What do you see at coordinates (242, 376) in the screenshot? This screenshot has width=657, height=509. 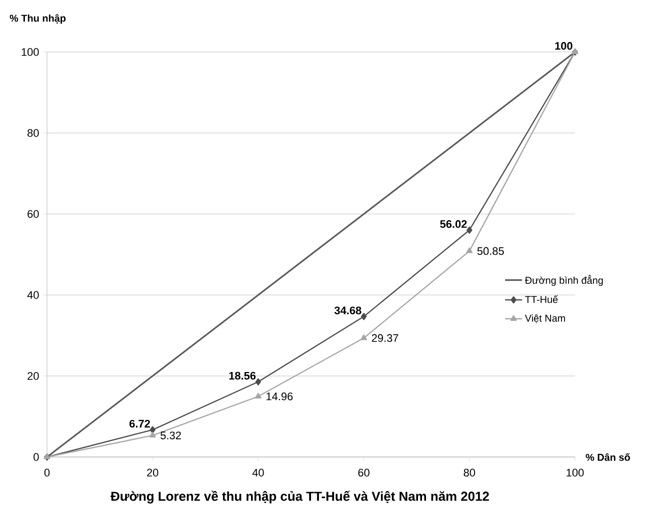 I see `data-label: 18.56` at bounding box center [242, 376].